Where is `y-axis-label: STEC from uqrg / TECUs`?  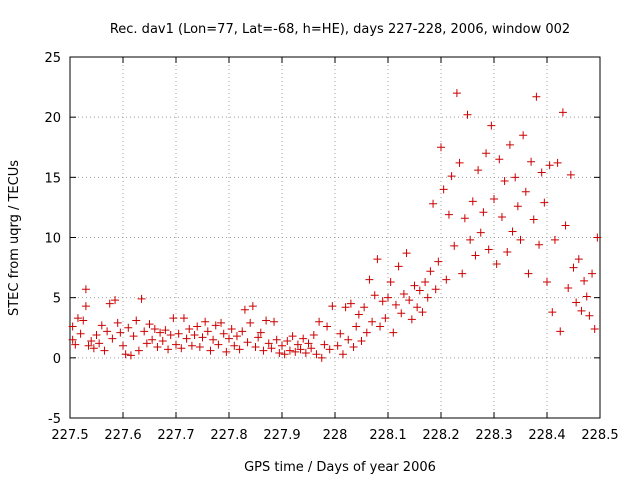
y-axis-label: STEC from uqrg / TECUs is located at coordinates (14, 238).